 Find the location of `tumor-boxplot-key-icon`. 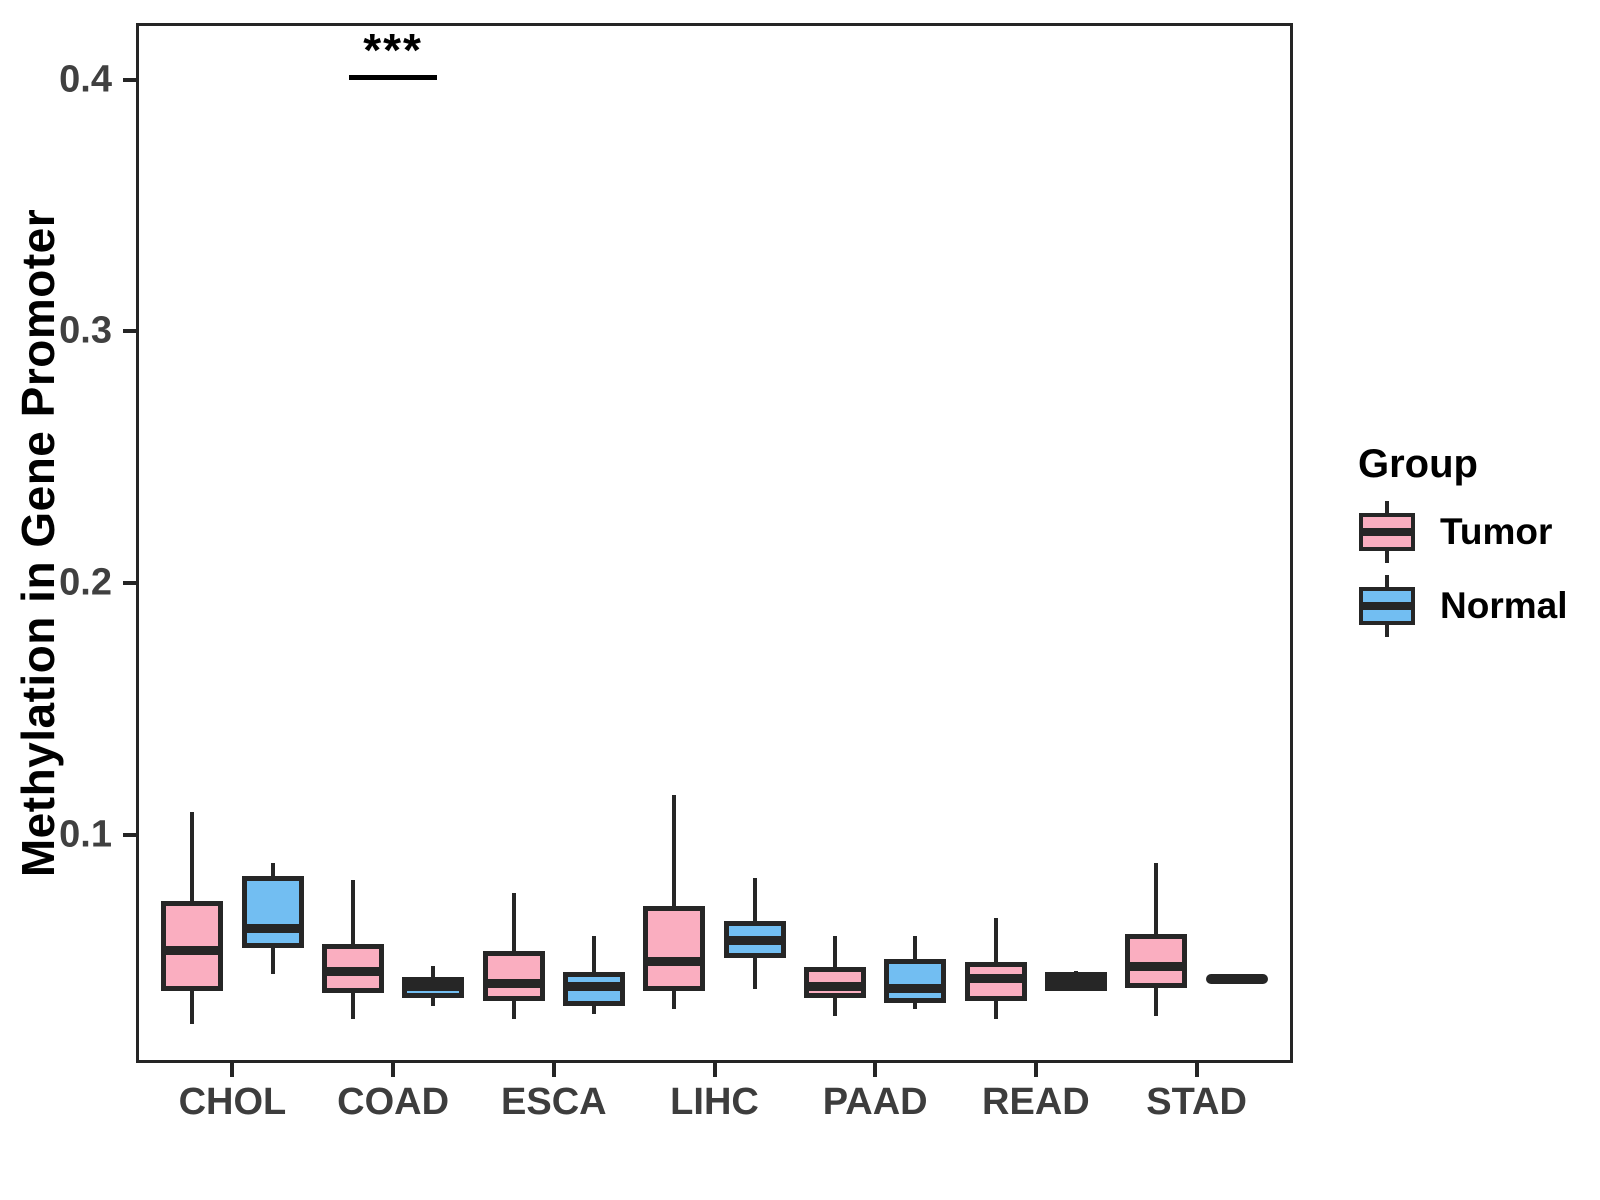

tumor-boxplot-key-icon is located at coordinates (1387, 532).